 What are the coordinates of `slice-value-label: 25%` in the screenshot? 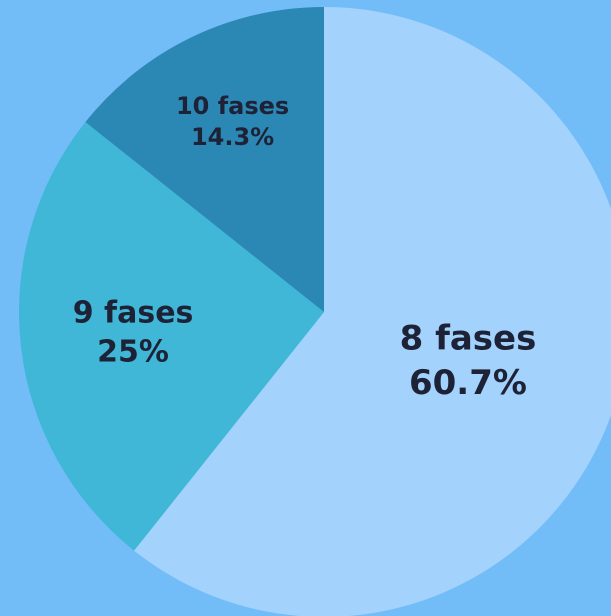 It's located at (133, 352).